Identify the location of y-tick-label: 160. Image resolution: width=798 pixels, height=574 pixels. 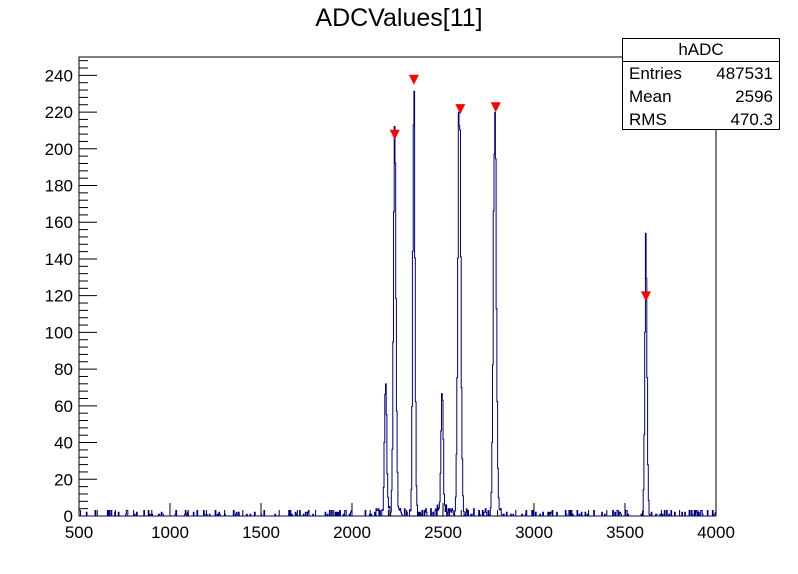
(59, 222).